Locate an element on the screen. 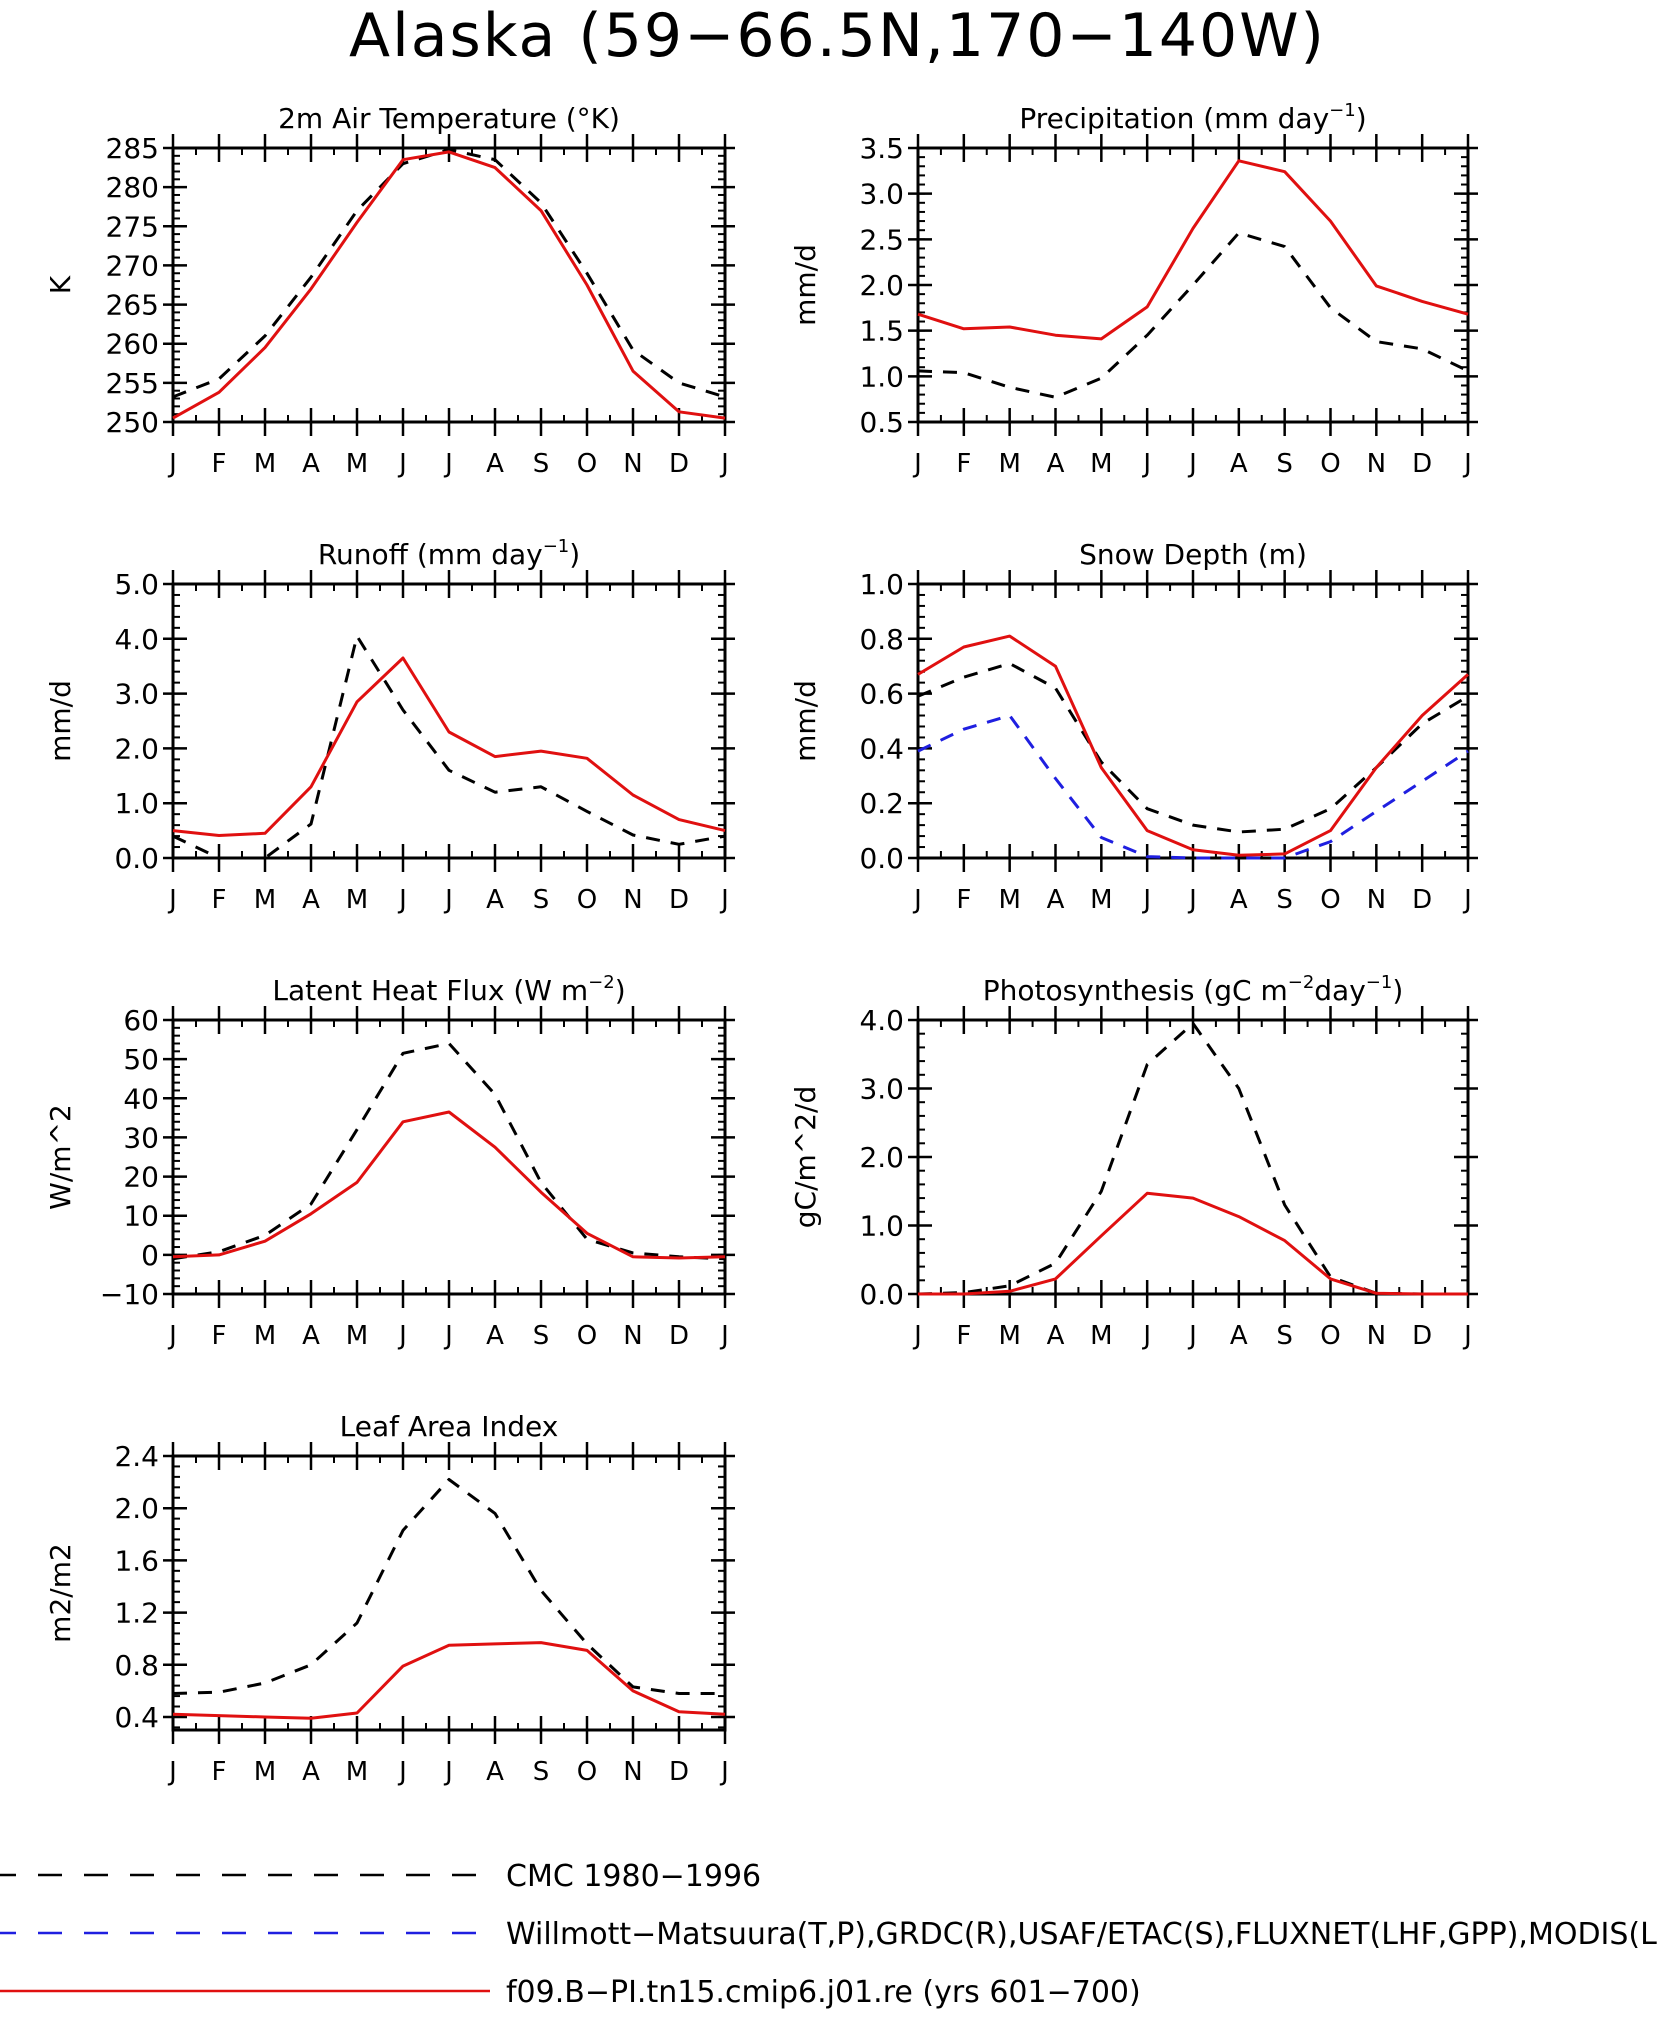 The width and height of the screenshot is (1675, 2022). chart-title: Latent Heat Flux (W m−2) is located at coordinates (448, 989).